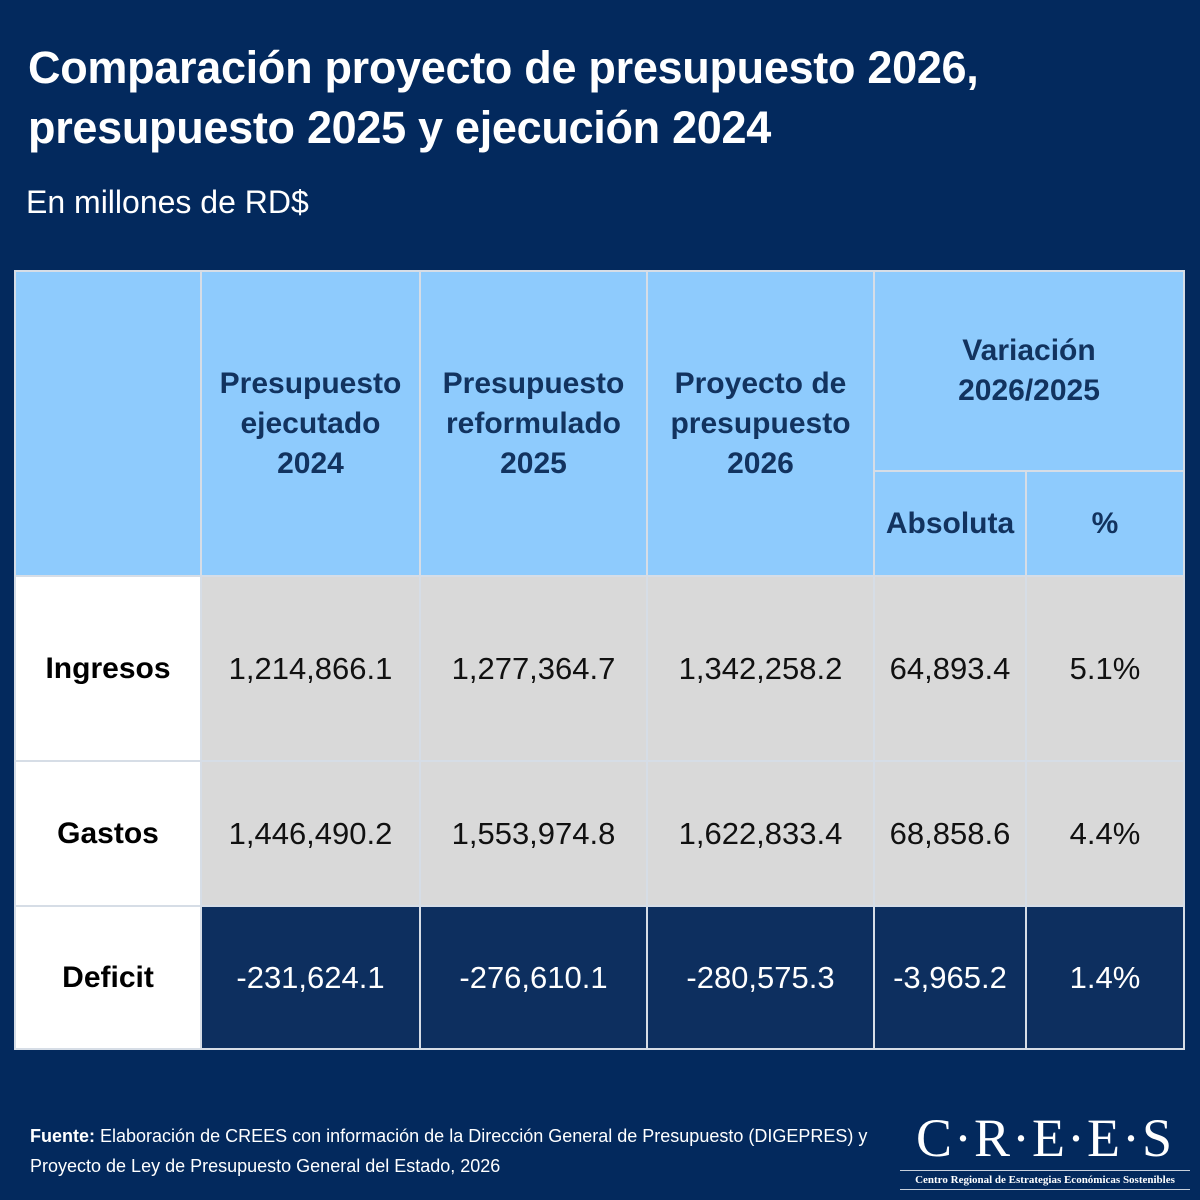 The image size is (1200, 1200). Describe the element at coordinates (533, 977) in the screenshot. I see `cell: -276,610.1` at that location.